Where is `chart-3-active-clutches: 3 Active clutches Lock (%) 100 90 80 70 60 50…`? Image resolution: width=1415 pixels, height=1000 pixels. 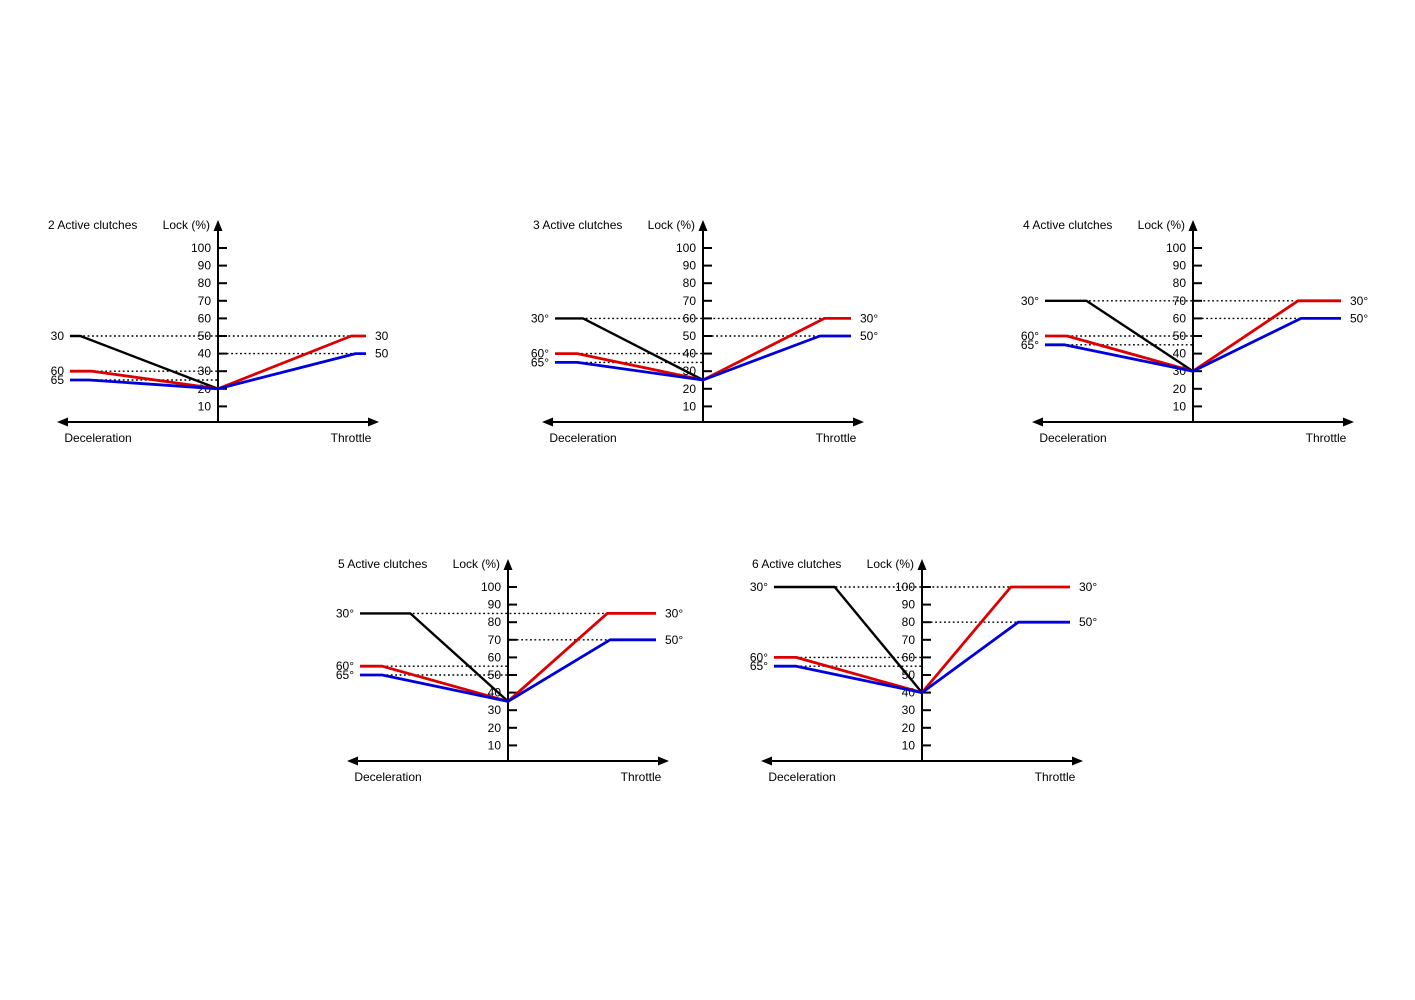 chart-3-active-clutches: 3 Active clutches Lock (%) 100 90 80 70 60 50… is located at coordinates (708, 335).